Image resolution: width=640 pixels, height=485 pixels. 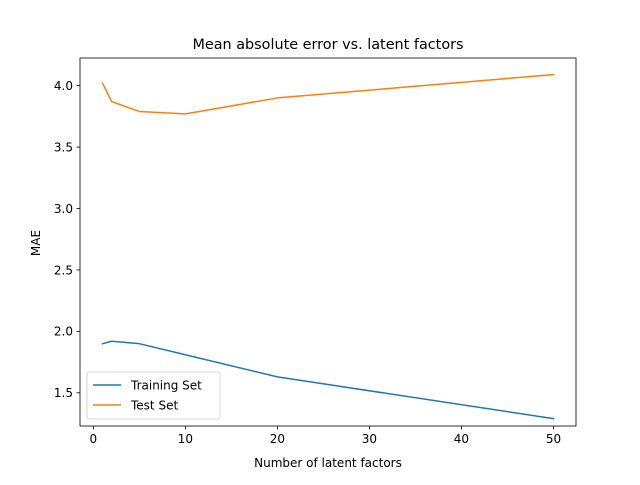 What do you see at coordinates (36, 243) in the screenshot?
I see `y-axis-label: MAE` at bounding box center [36, 243].